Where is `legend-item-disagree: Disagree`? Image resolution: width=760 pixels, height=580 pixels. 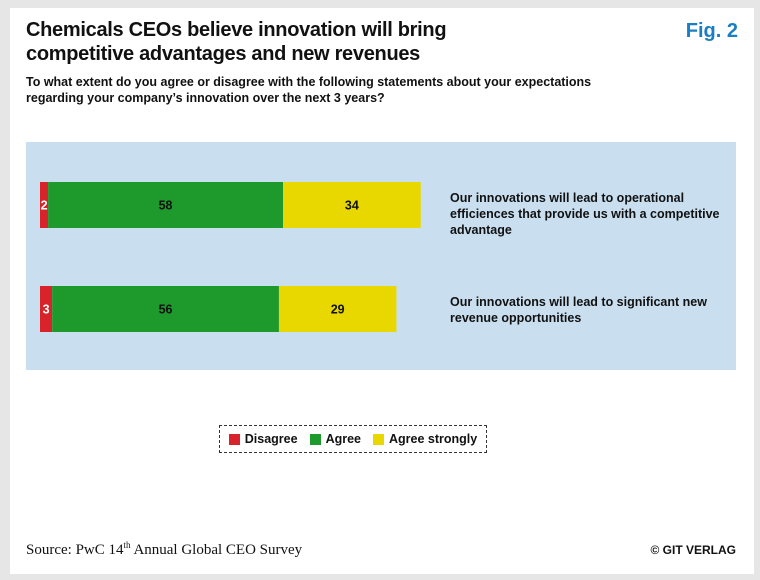 legend-item-disagree: Disagree is located at coordinates (263, 439).